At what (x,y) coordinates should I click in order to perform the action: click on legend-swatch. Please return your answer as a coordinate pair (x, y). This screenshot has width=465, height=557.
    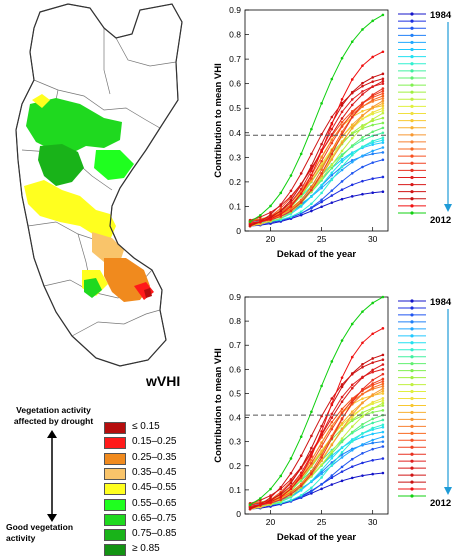
    Looking at the image, I should click on (115, 535).